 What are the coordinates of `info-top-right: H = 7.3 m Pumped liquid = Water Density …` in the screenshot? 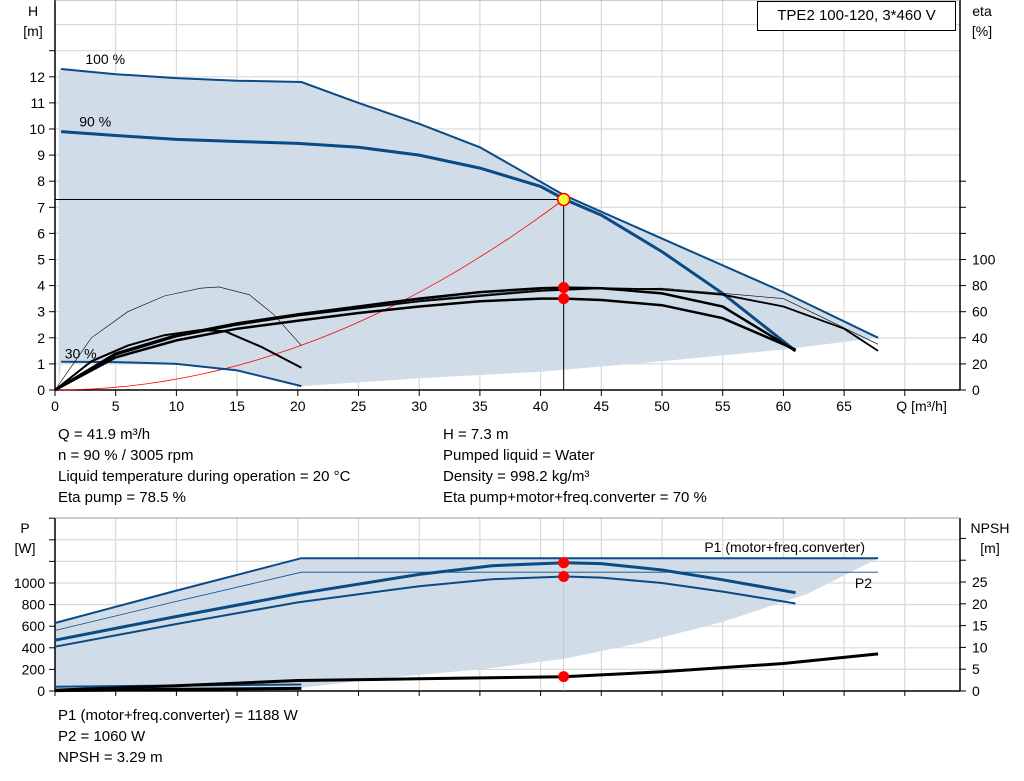 It's located at (575, 466).